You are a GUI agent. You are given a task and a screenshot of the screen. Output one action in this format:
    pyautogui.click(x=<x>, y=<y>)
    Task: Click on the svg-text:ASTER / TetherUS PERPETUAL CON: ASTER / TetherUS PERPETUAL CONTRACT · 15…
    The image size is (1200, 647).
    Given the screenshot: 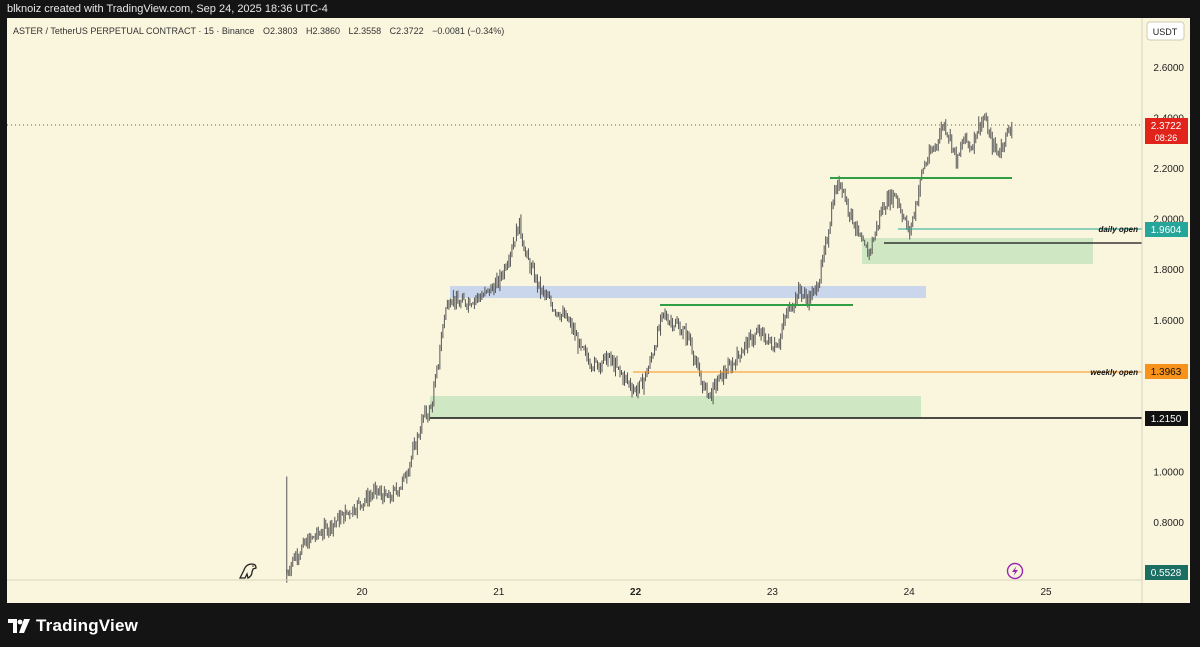 What is the action you would take?
    pyautogui.click(x=258, y=31)
    